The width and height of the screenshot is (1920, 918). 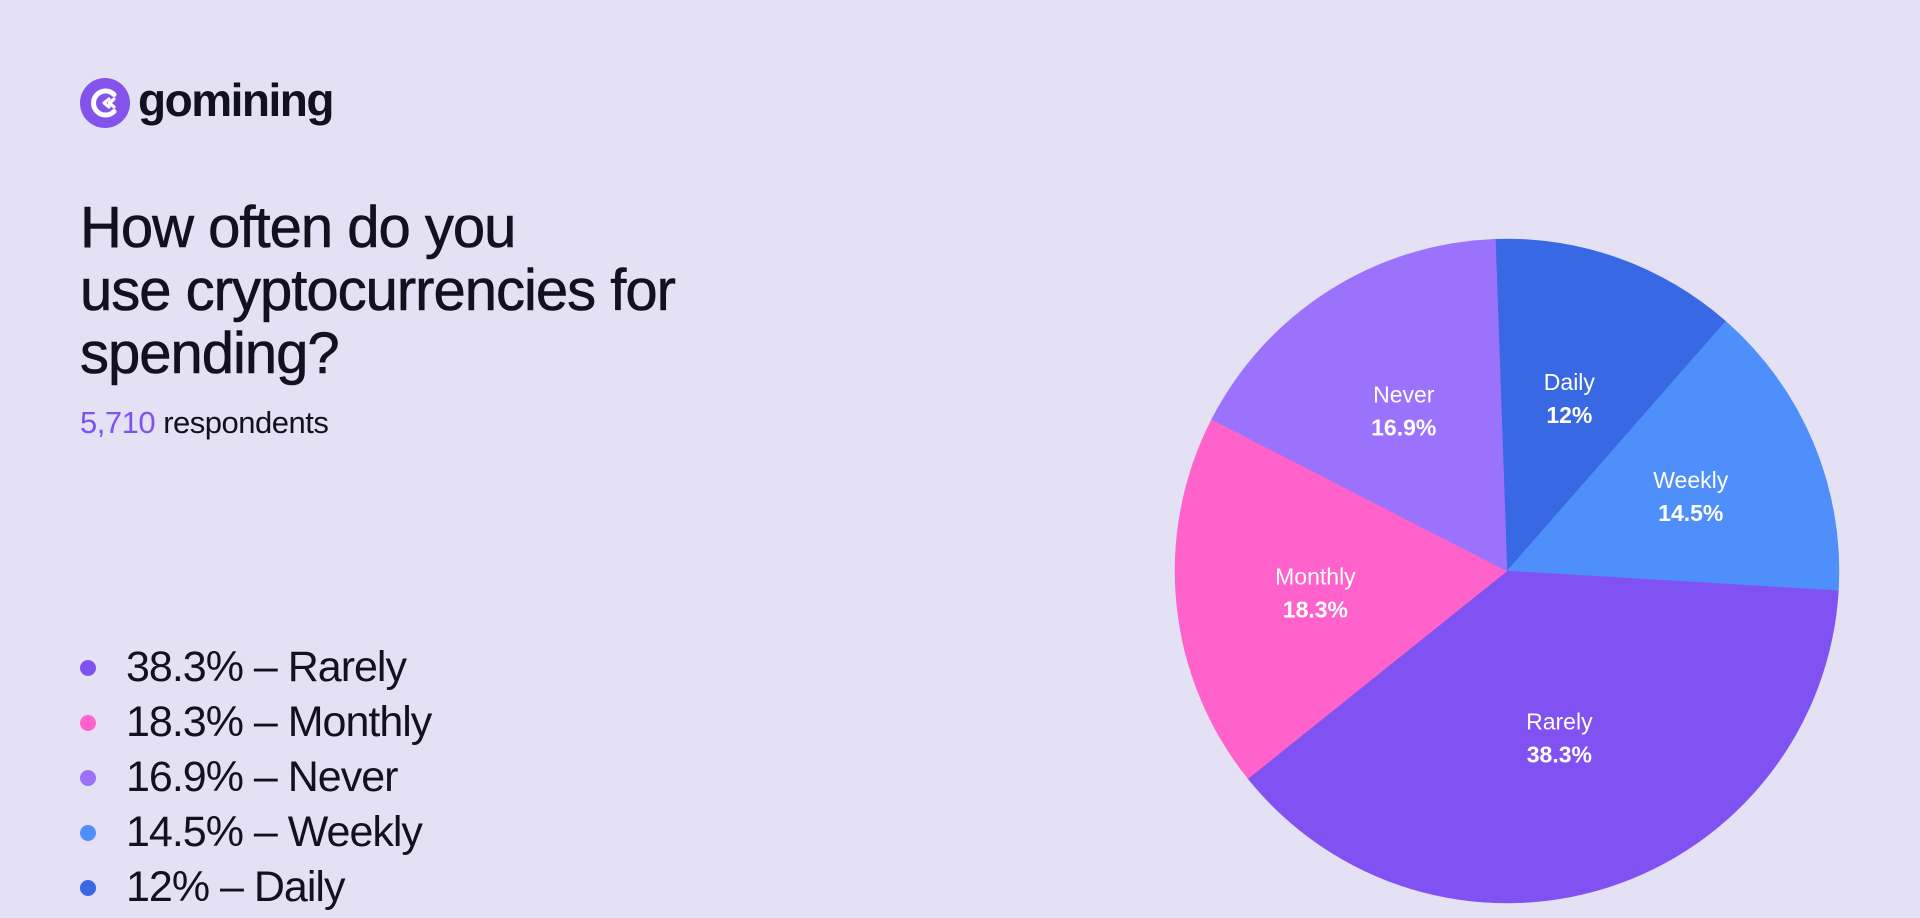 I want to click on legend-item-monthly: 18.3% – Monthly, so click(x=256, y=722).